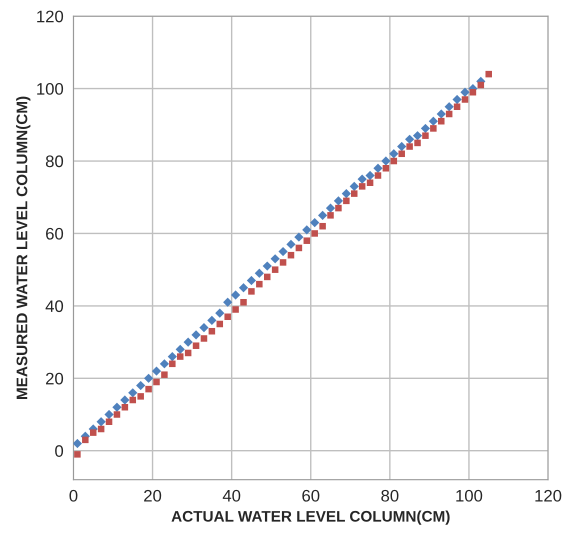 The image size is (565, 539). Describe the element at coordinates (50, 16) in the screenshot. I see `y-tick-label: 120` at that location.